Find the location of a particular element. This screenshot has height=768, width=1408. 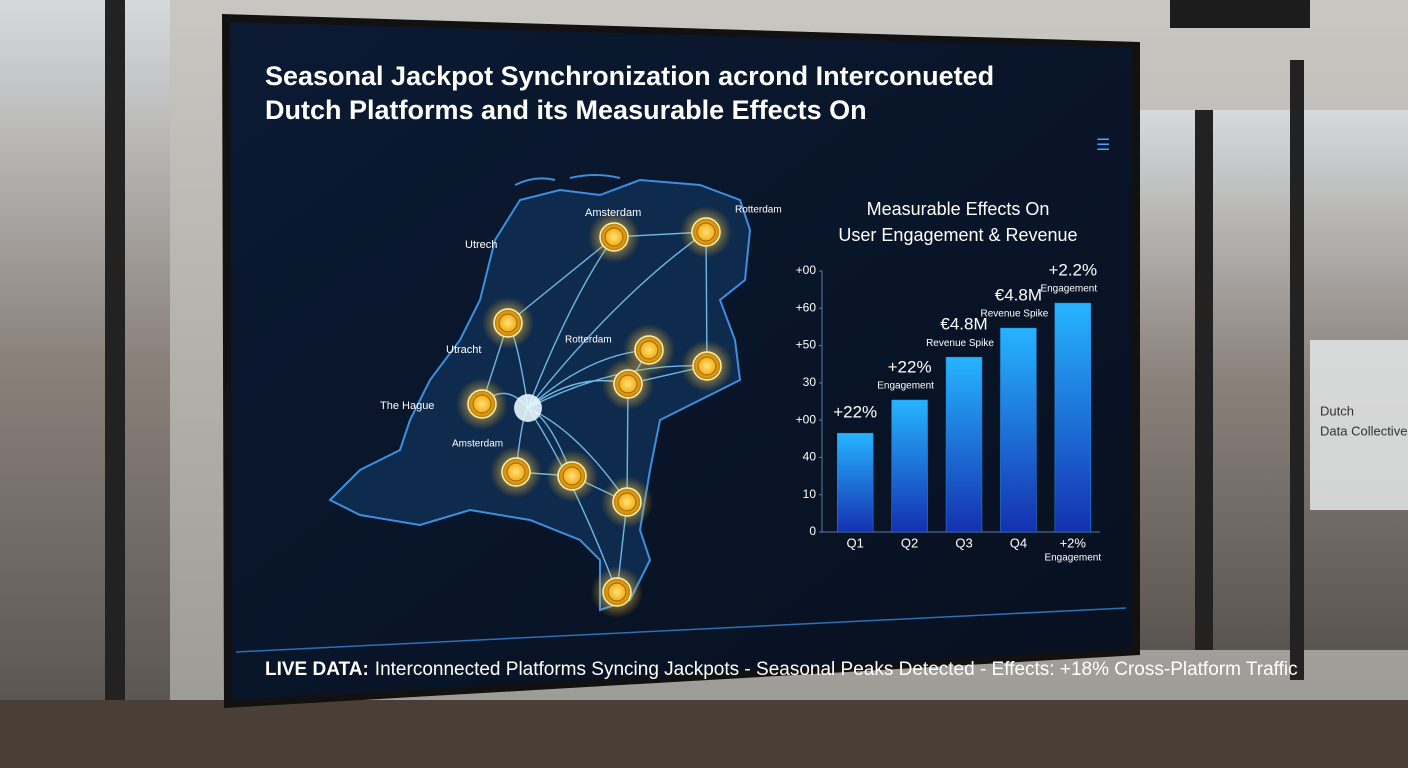

y-tick-label: +50 is located at coordinates (806, 345).